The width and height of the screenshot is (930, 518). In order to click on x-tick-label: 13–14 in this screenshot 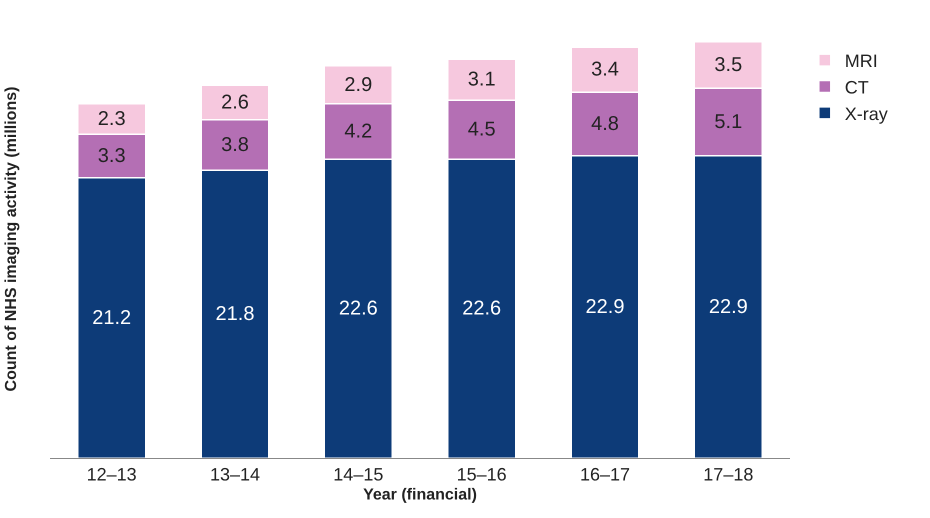, I will do `click(235, 474)`.